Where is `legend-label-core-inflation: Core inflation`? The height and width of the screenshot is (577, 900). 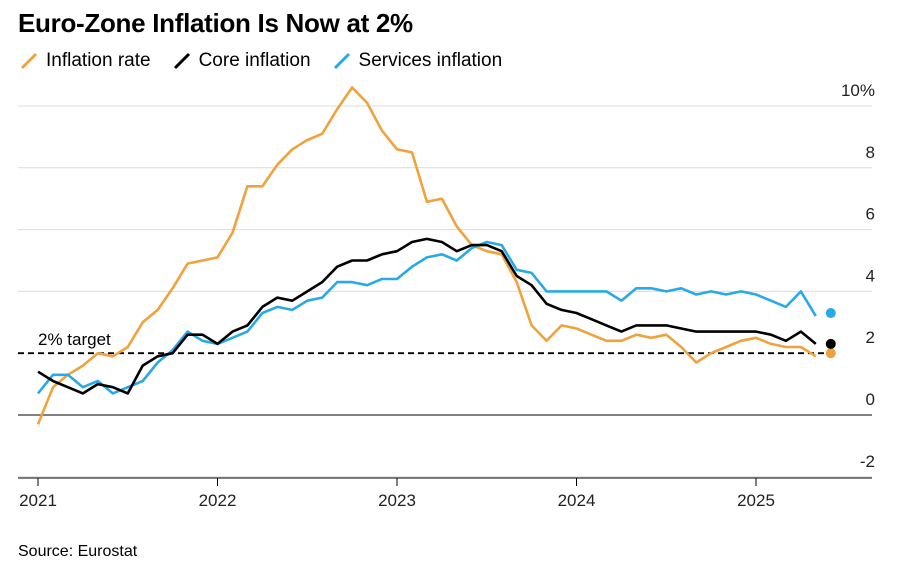 legend-label-core-inflation: Core inflation is located at coordinates (254, 60).